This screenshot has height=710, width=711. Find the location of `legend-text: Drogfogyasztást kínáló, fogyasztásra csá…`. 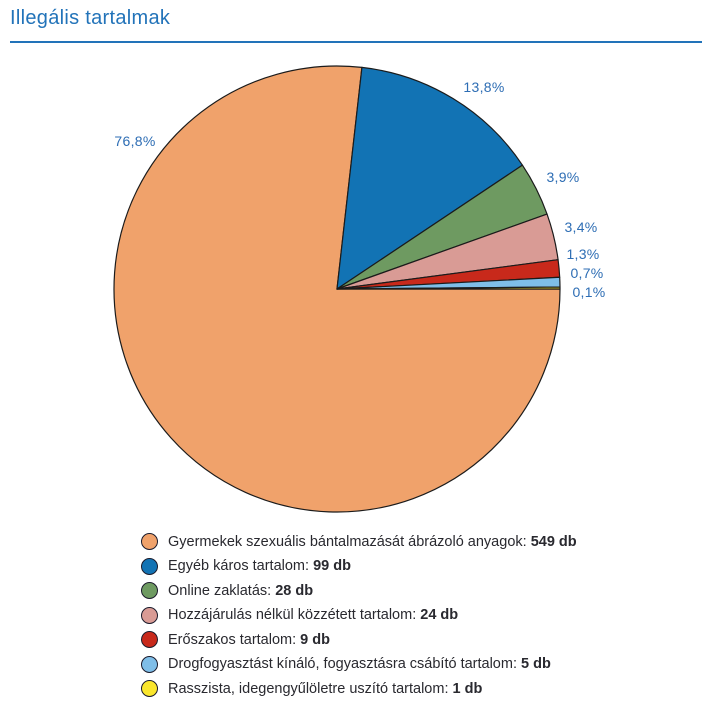

legend-text: Drogfogyasztást kínáló, fogyasztásra csá… is located at coordinates (359, 664).